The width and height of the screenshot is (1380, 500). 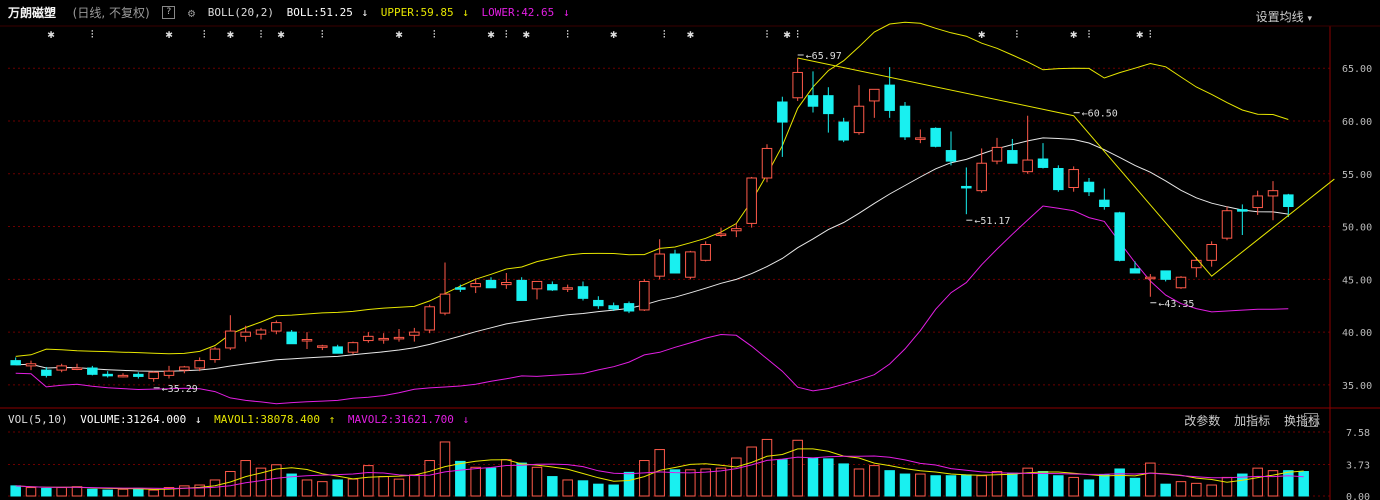 What do you see at coordinates (1252, 421) in the screenshot?
I see `add-indicator-button: 加指标` at bounding box center [1252, 421].